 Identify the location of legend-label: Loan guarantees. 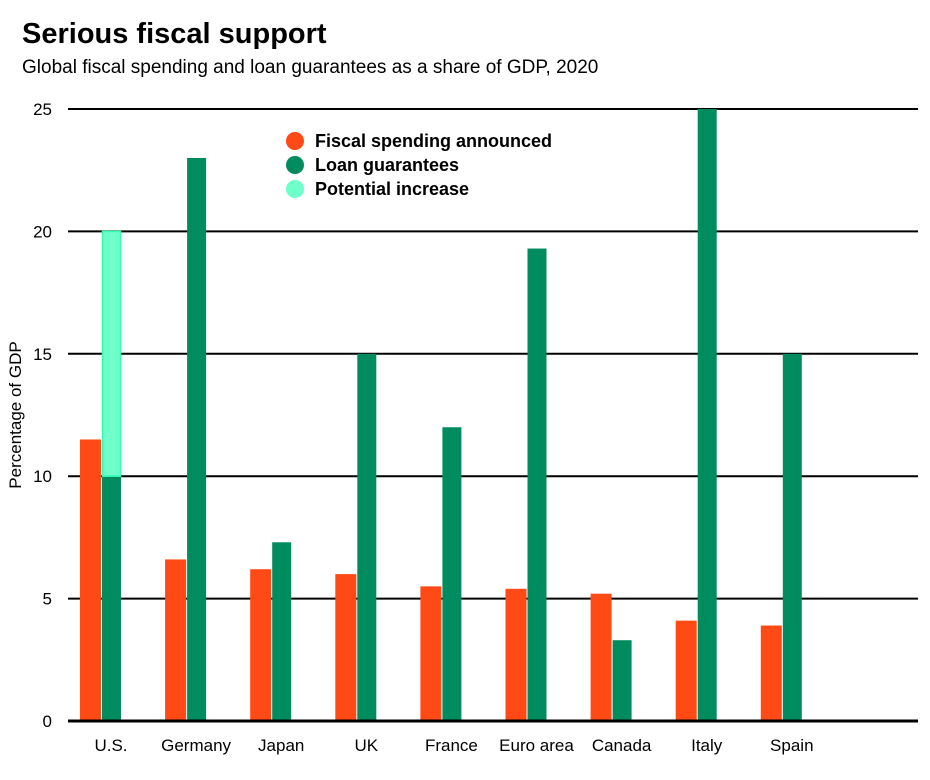
(387, 165).